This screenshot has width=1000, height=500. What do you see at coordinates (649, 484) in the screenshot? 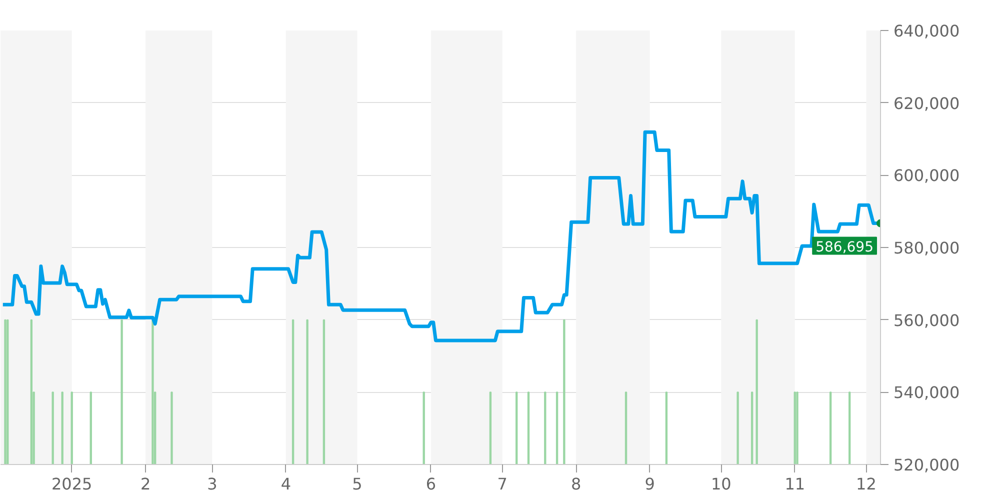
I see `x-tick-label: 9` at bounding box center [649, 484].